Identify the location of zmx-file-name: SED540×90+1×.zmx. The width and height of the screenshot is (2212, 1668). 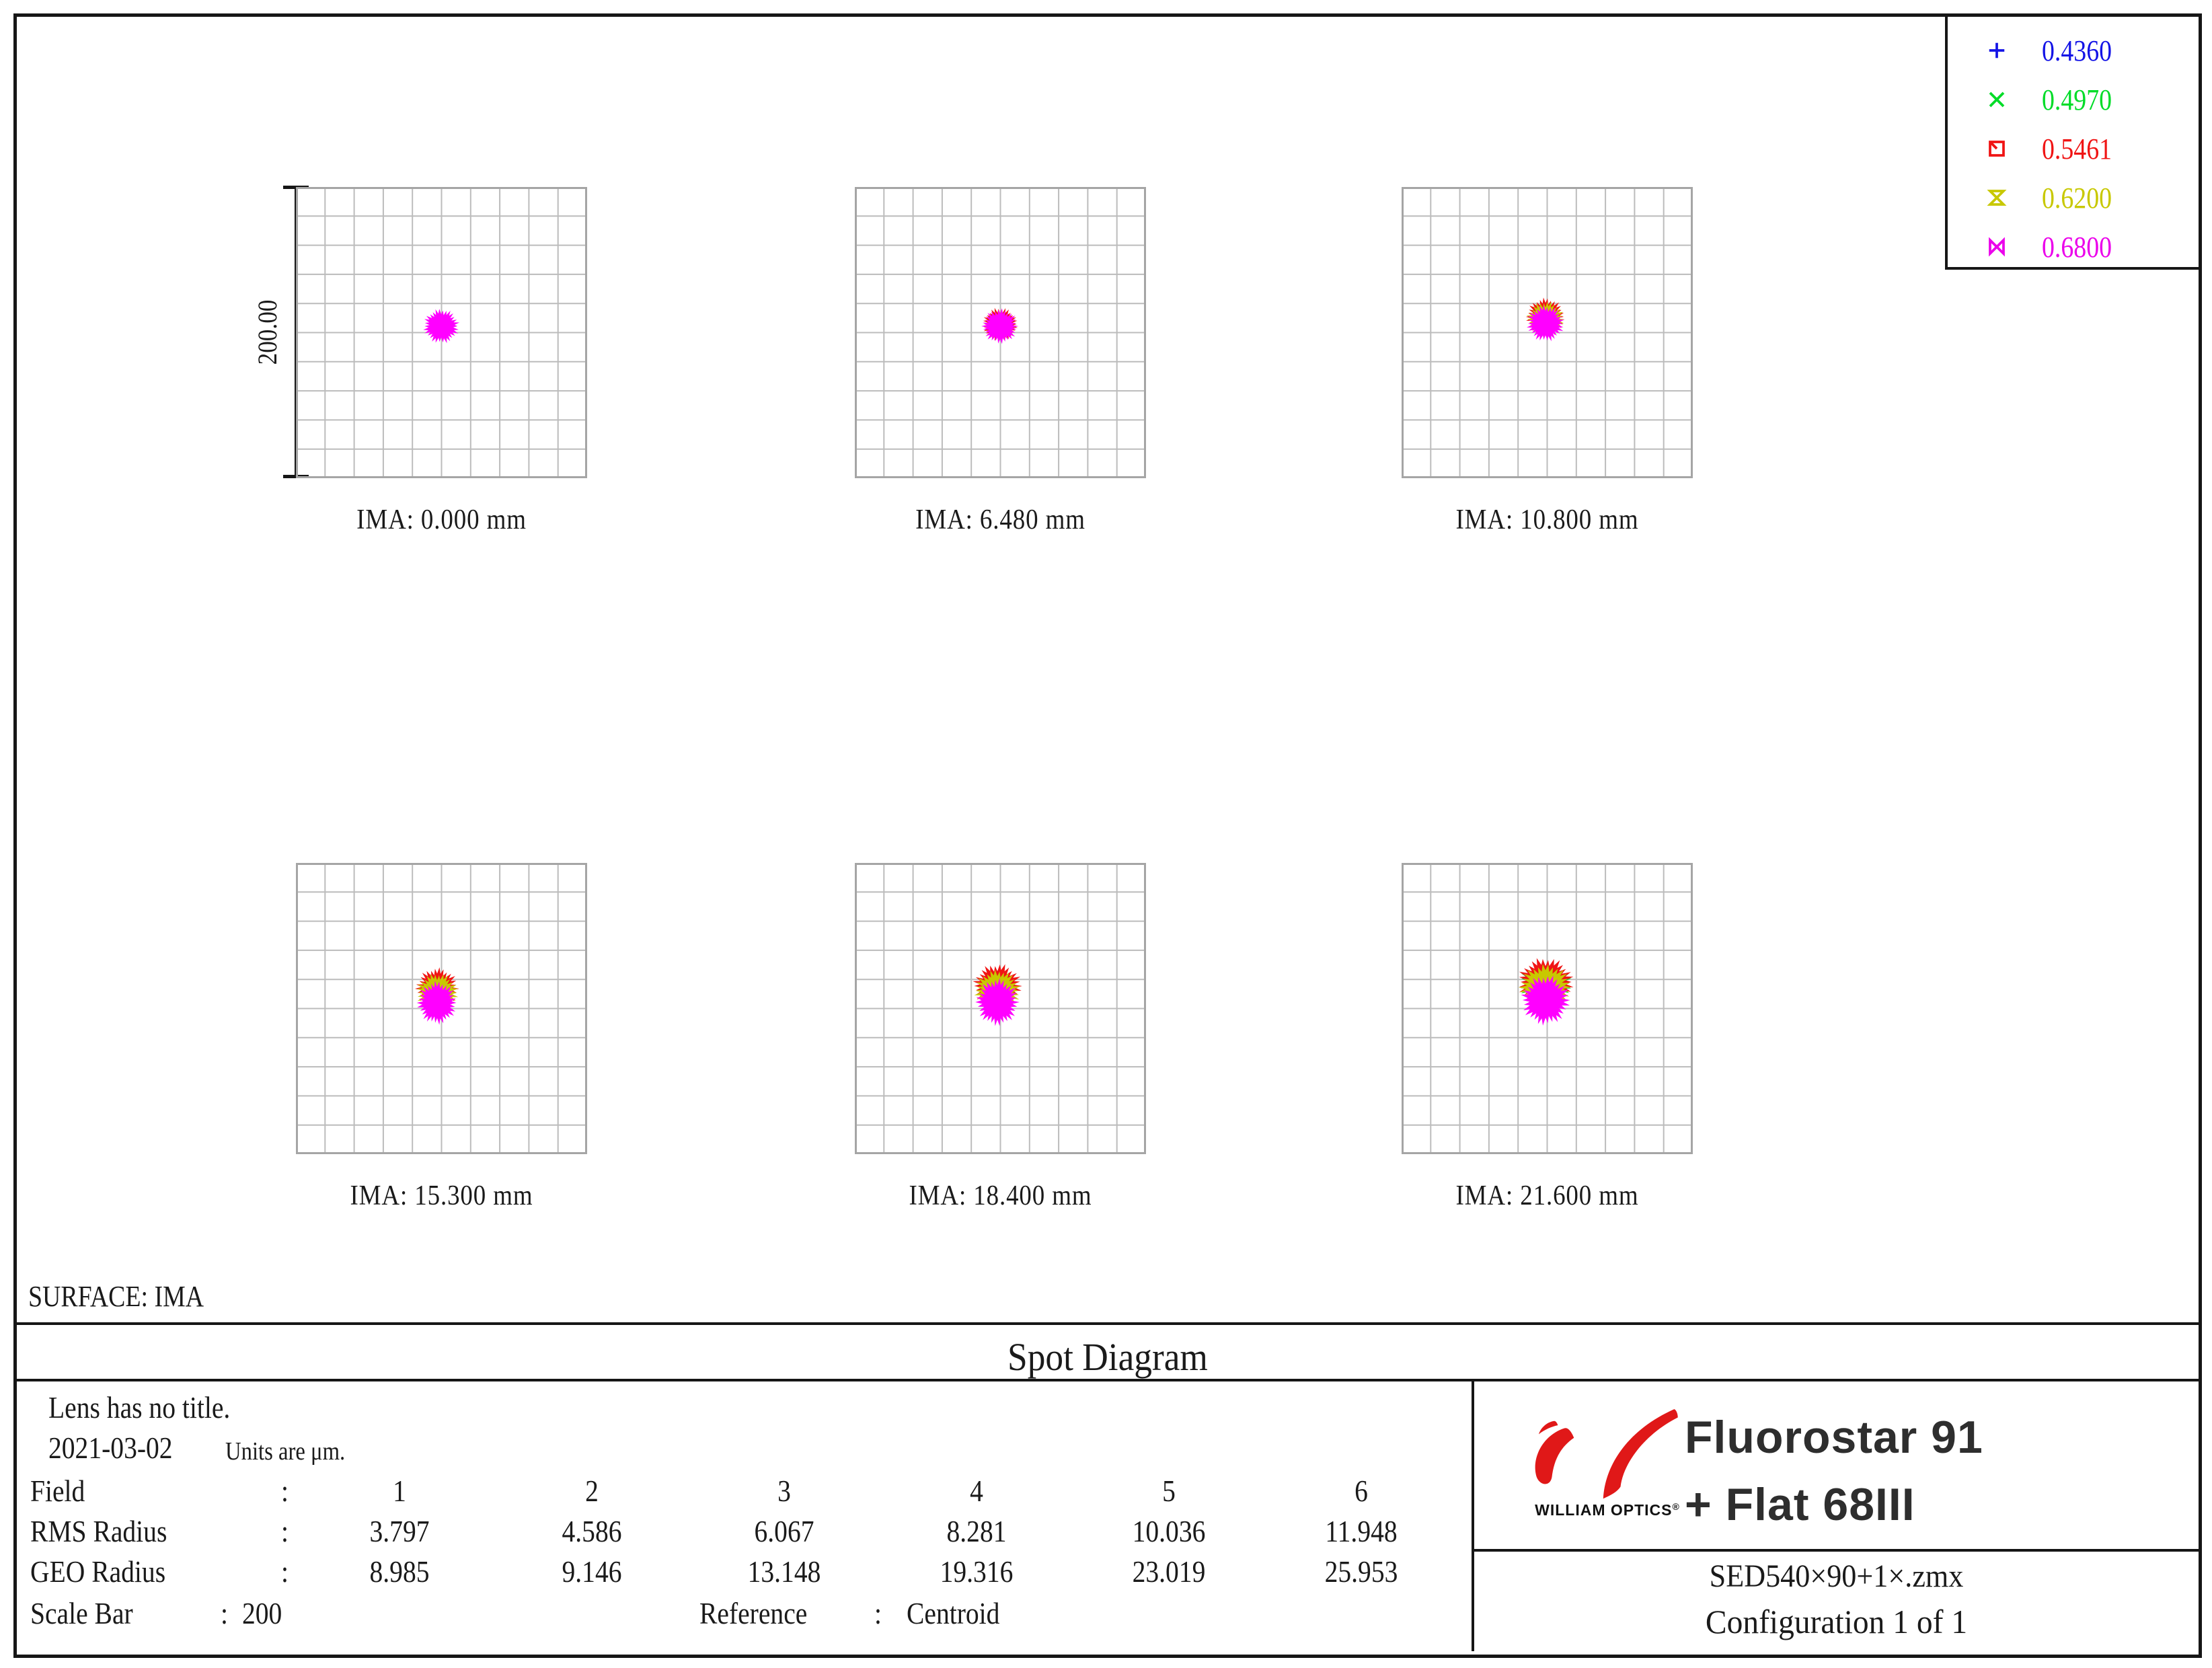
(1837, 1576).